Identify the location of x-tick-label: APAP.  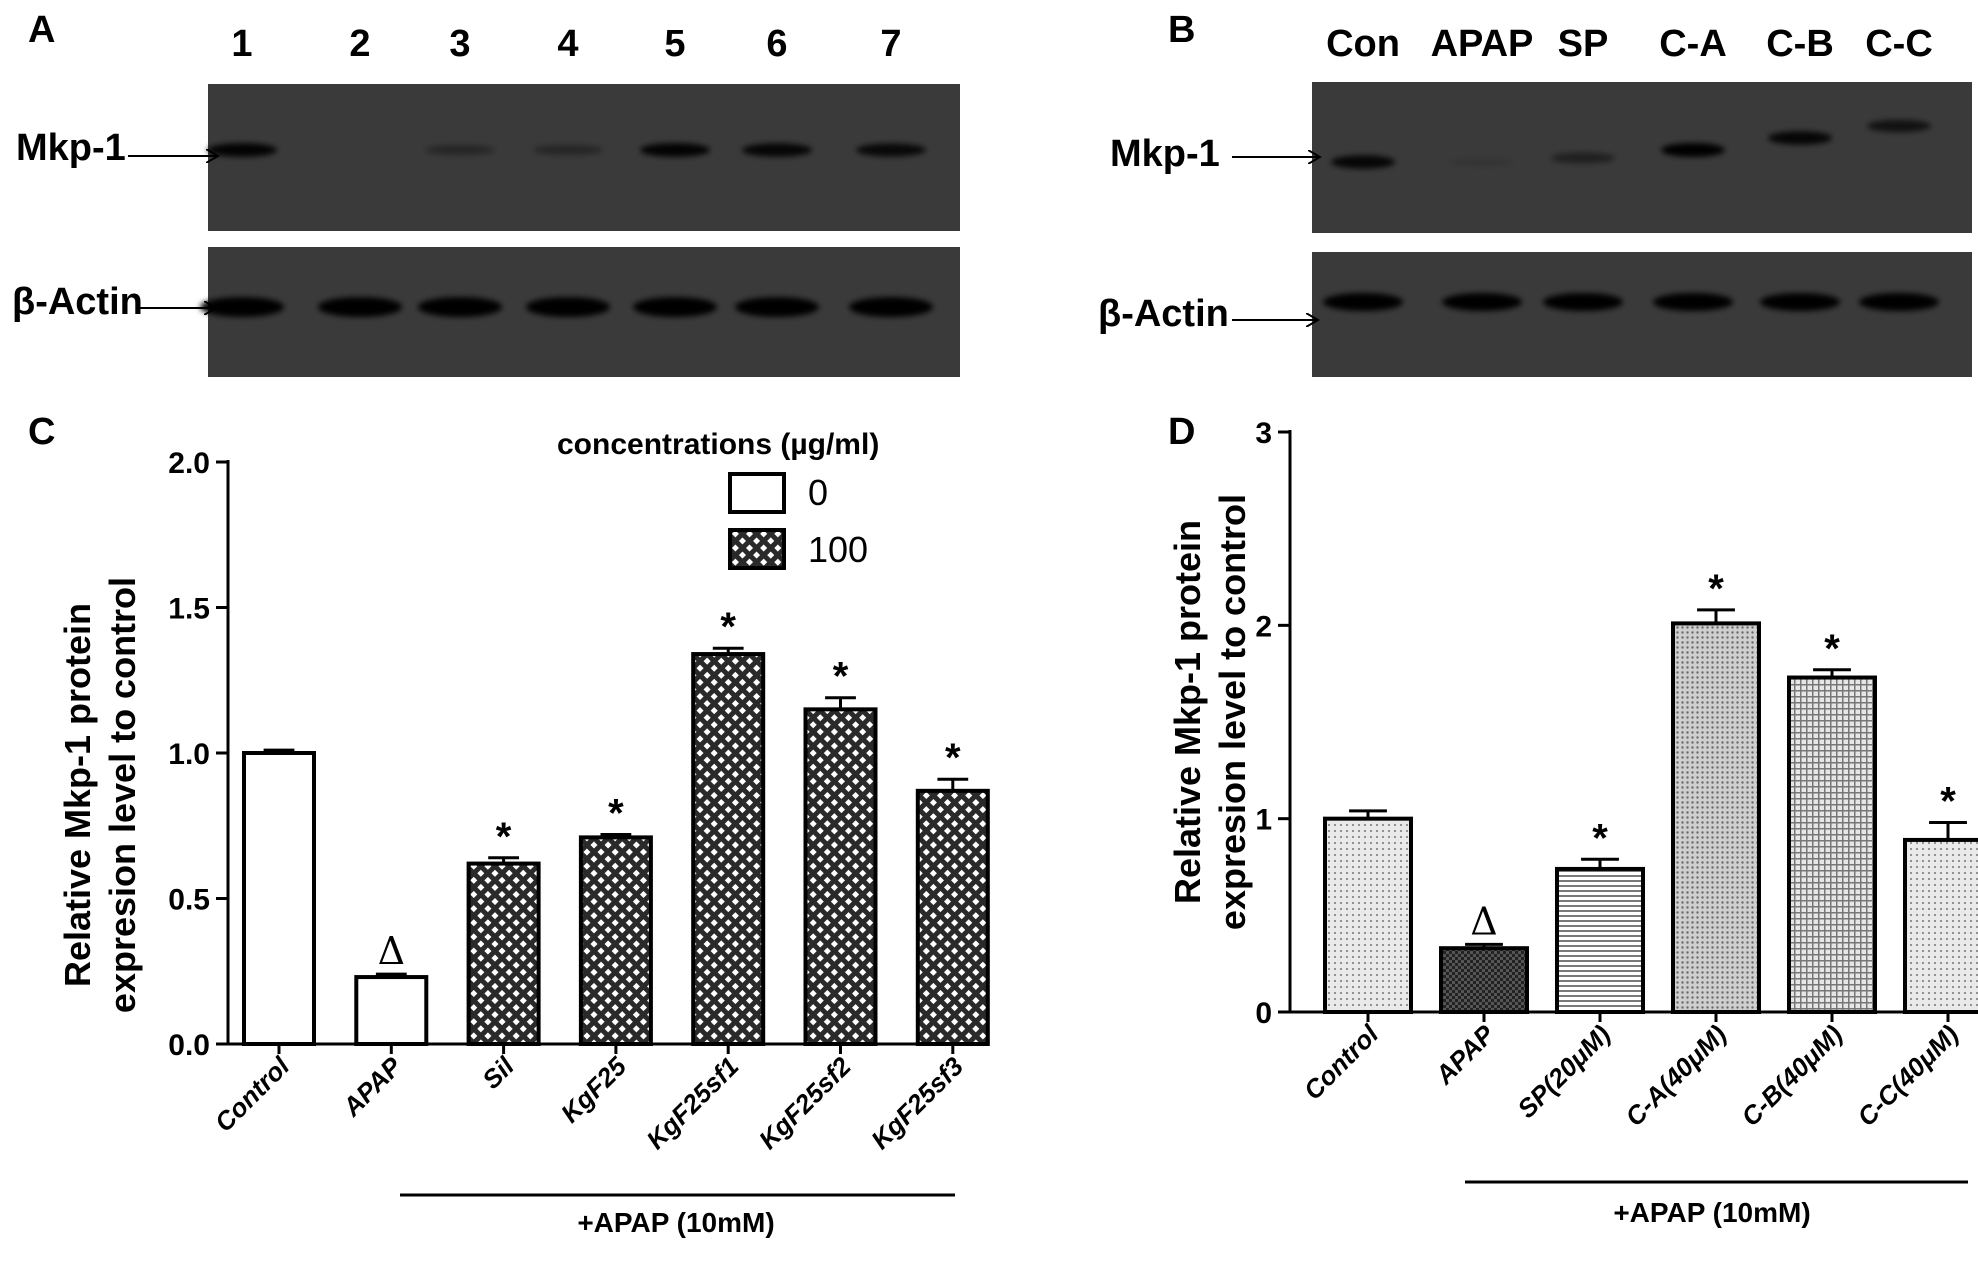
(372, 1087).